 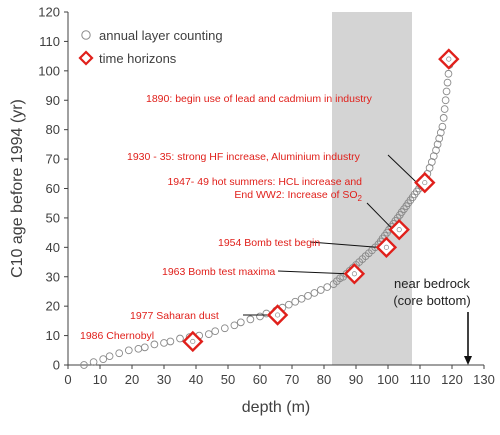 I want to click on bedrock-arrowhead, so click(x=468, y=360).